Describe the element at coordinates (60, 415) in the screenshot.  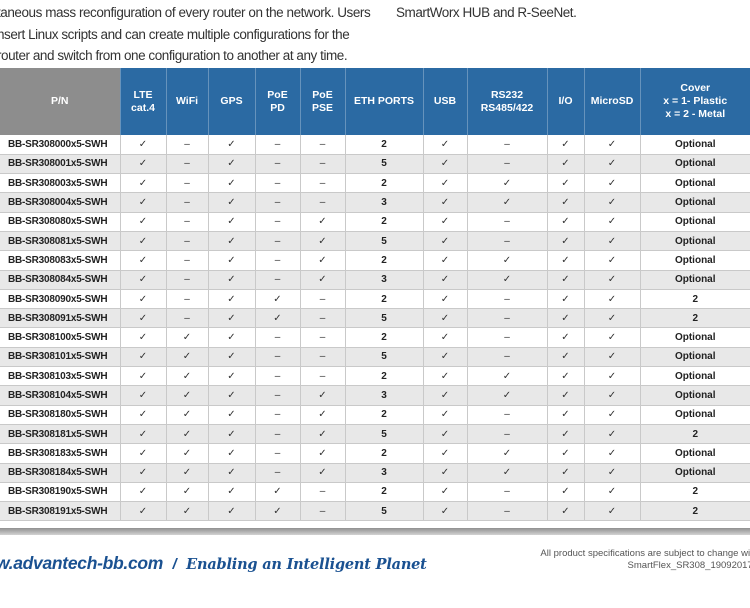
I see `part-number-cell: BB-SR308180x5-SWH` at that location.